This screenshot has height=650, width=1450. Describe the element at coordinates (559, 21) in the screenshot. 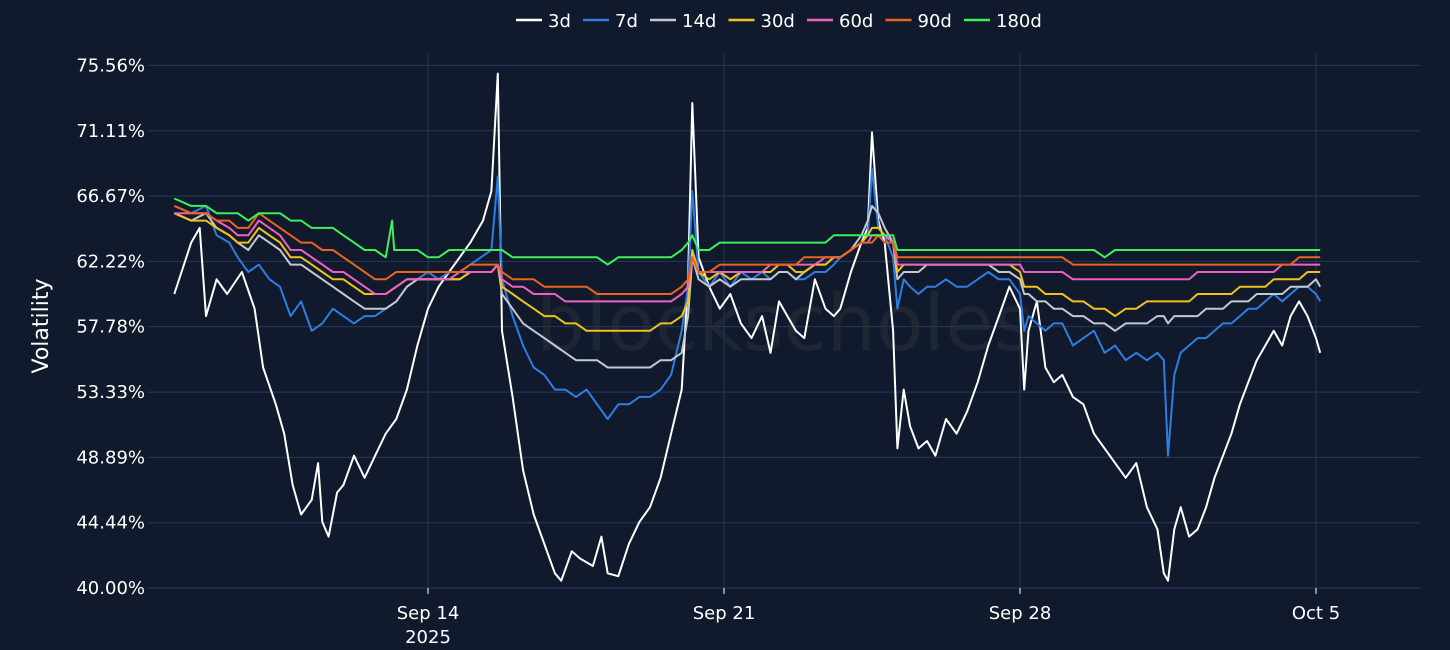

I see `legend-label: 3d` at that location.